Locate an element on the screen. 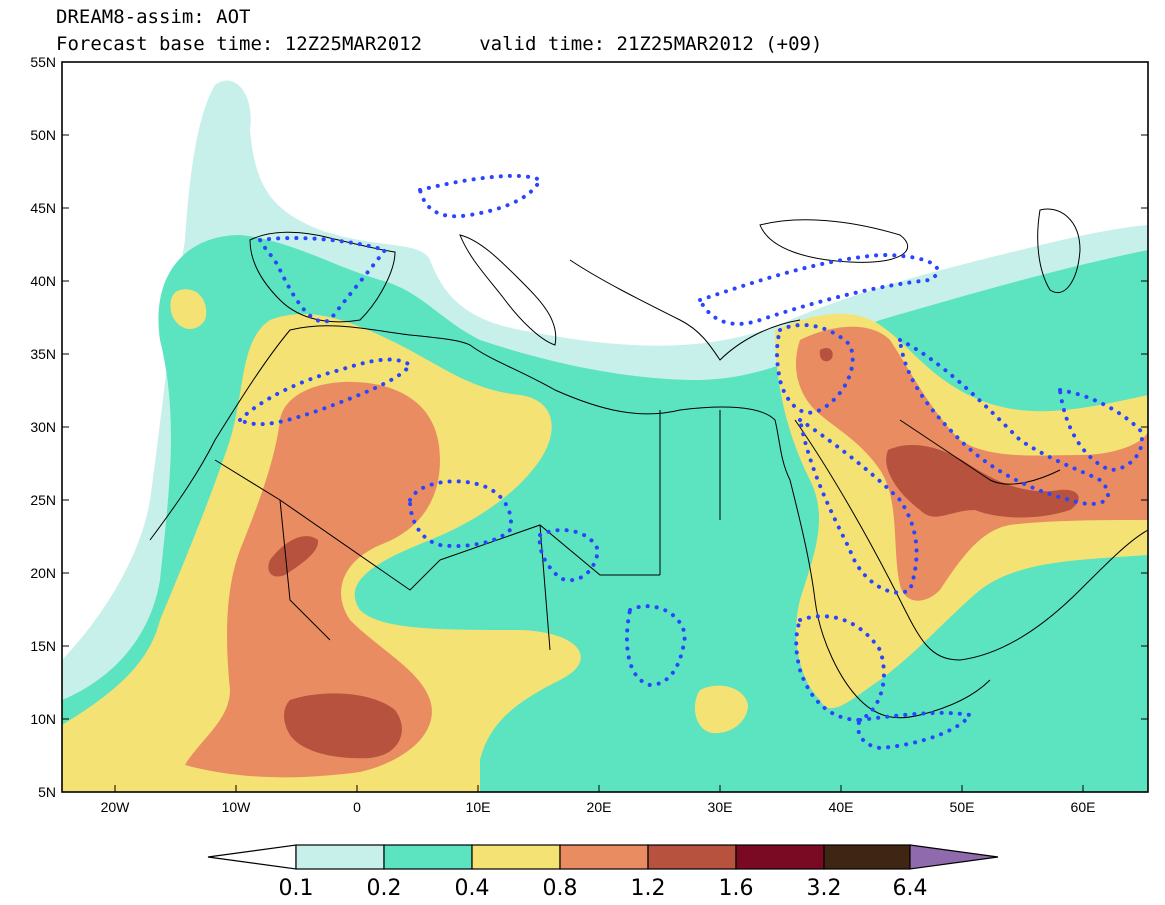  x-label: 20W is located at coordinates (116, 807).